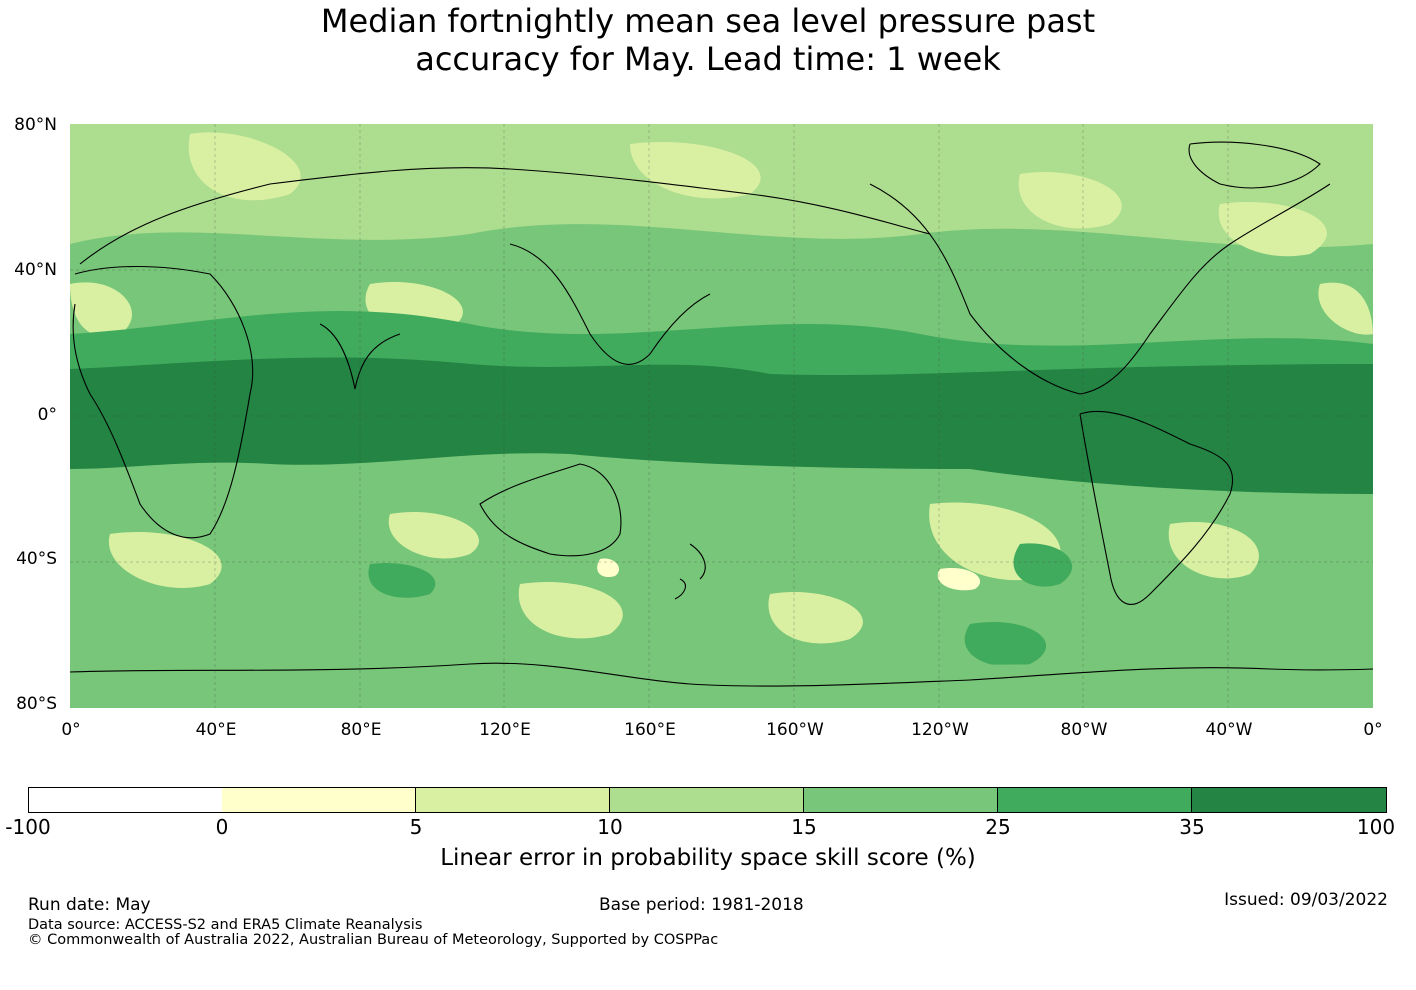 The height and width of the screenshot is (990, 1416). Describe the element at coordinates (416, 827) in the screenshot. I see `colorbar-tick: 5` at that location.